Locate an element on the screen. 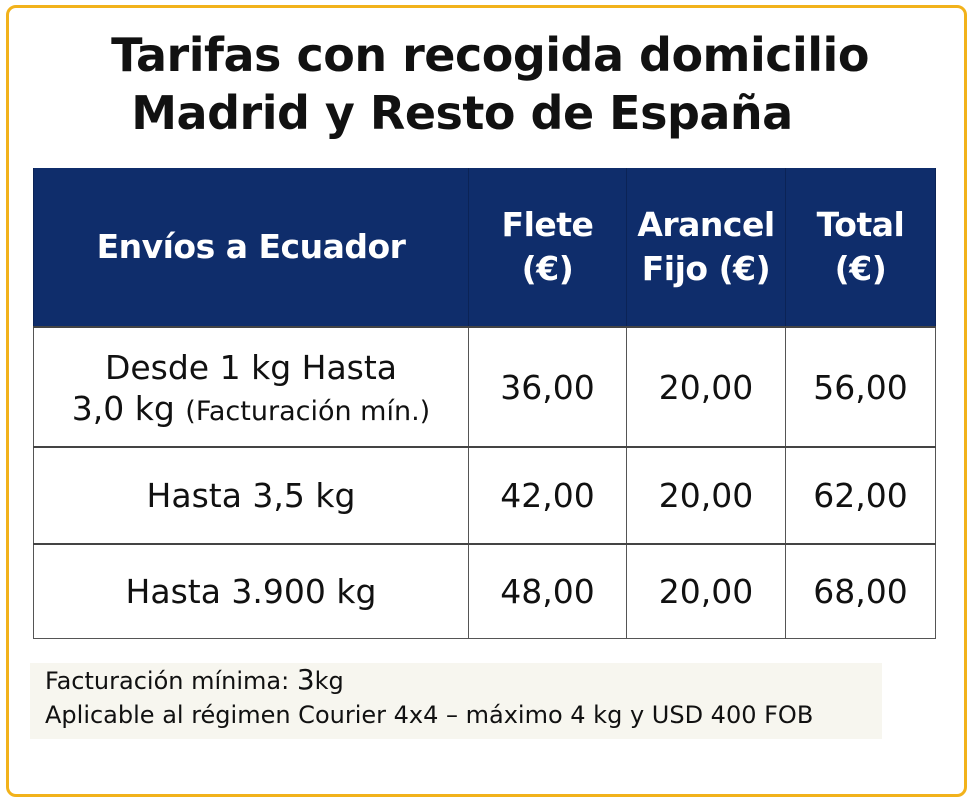 The image size is (976, 810). minimum-billing-note: (Facturación mín.) is located at coordinates (308, 411).